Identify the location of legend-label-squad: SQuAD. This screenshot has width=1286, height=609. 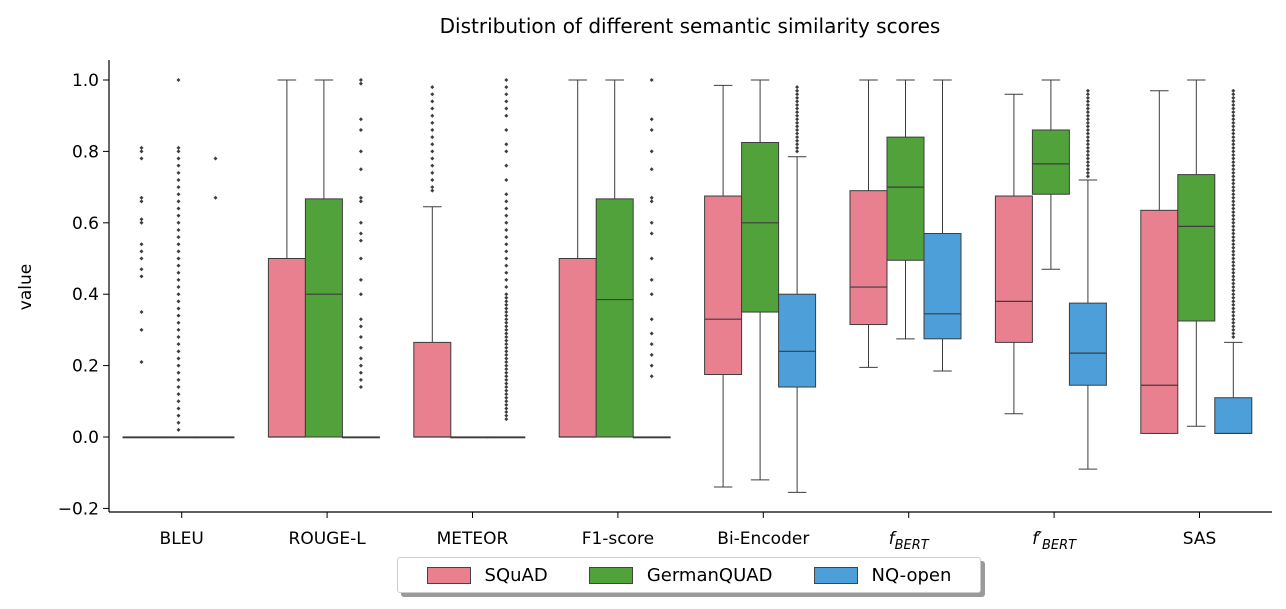
(516, 575).